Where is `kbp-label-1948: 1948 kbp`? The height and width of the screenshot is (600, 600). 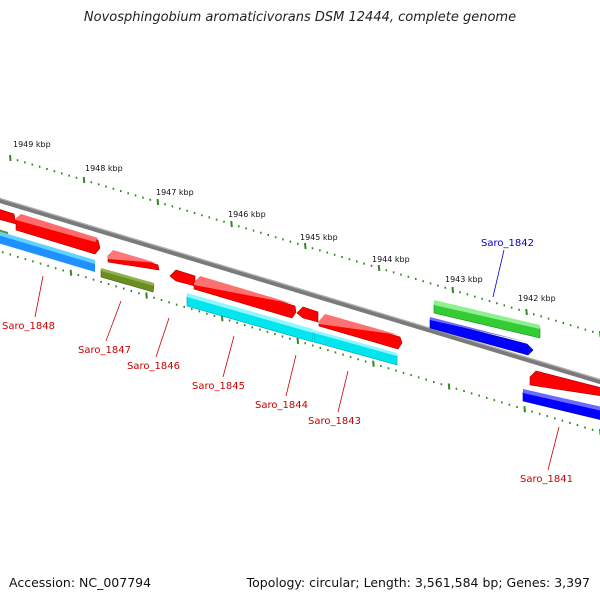 kbp-label-1948: 1948 kbp is located at coordinates (104, 168).